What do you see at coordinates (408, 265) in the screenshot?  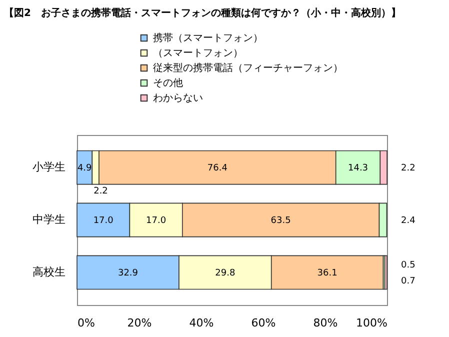 I see `text: 0.5` at bounding box center [408, 265].